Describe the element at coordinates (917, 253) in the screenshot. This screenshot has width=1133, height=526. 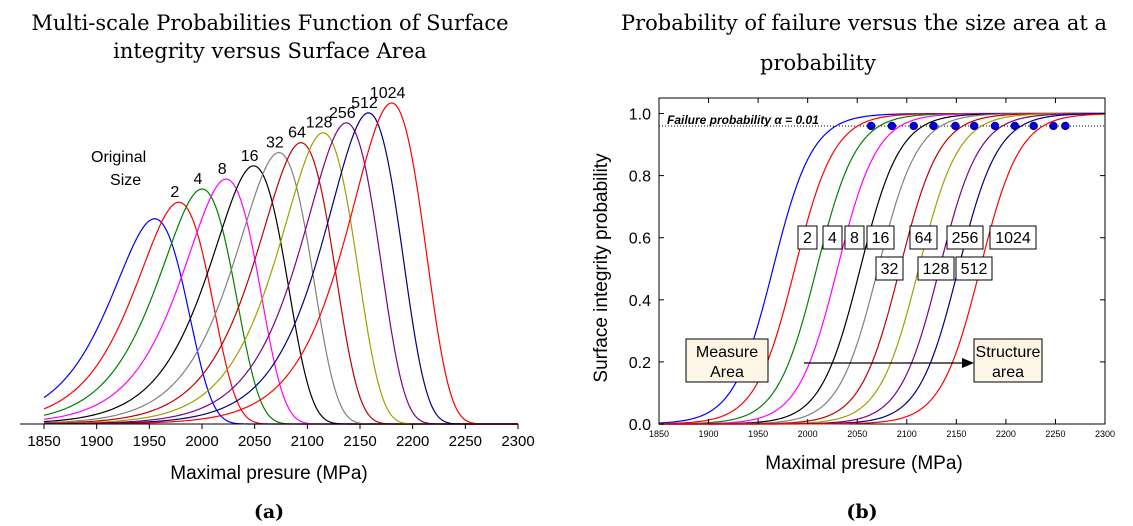
I see `panel-b-size-labels: 2 4 8 16 64 256 1024 32 128 512` at that location.